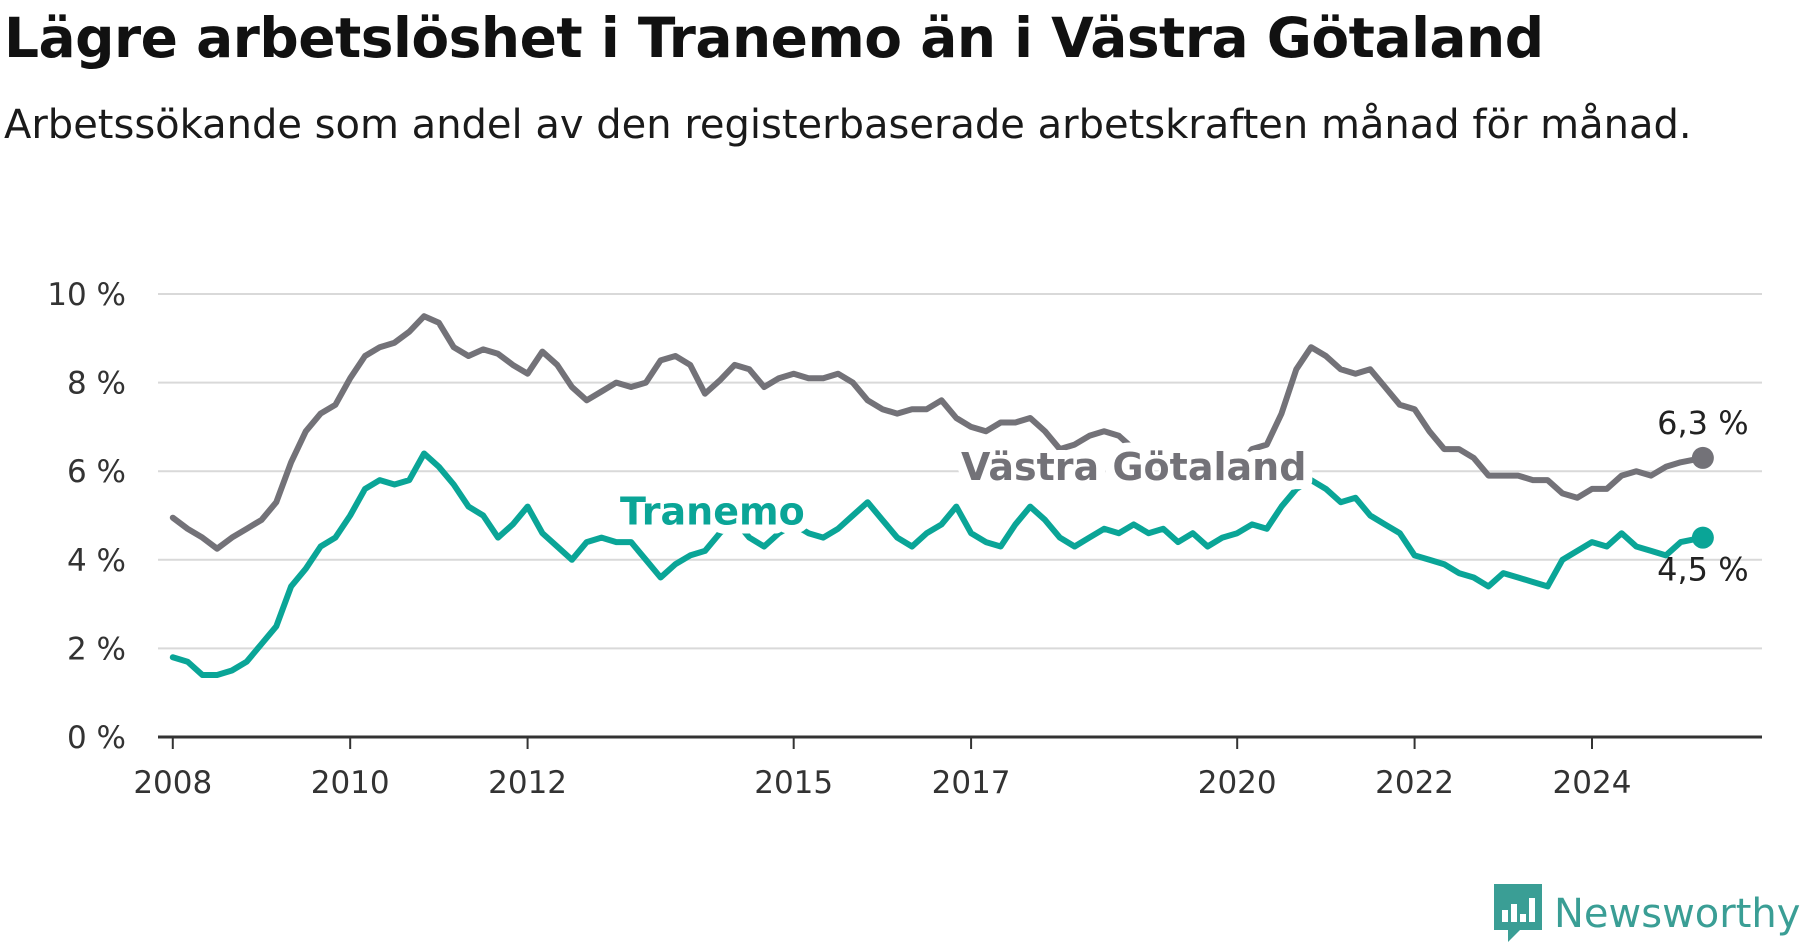 The image size is (1800, 948). Describe the element at coordinates (1518, 913) in the screenshot. I see `newsworthy-badge-icon` at that location.